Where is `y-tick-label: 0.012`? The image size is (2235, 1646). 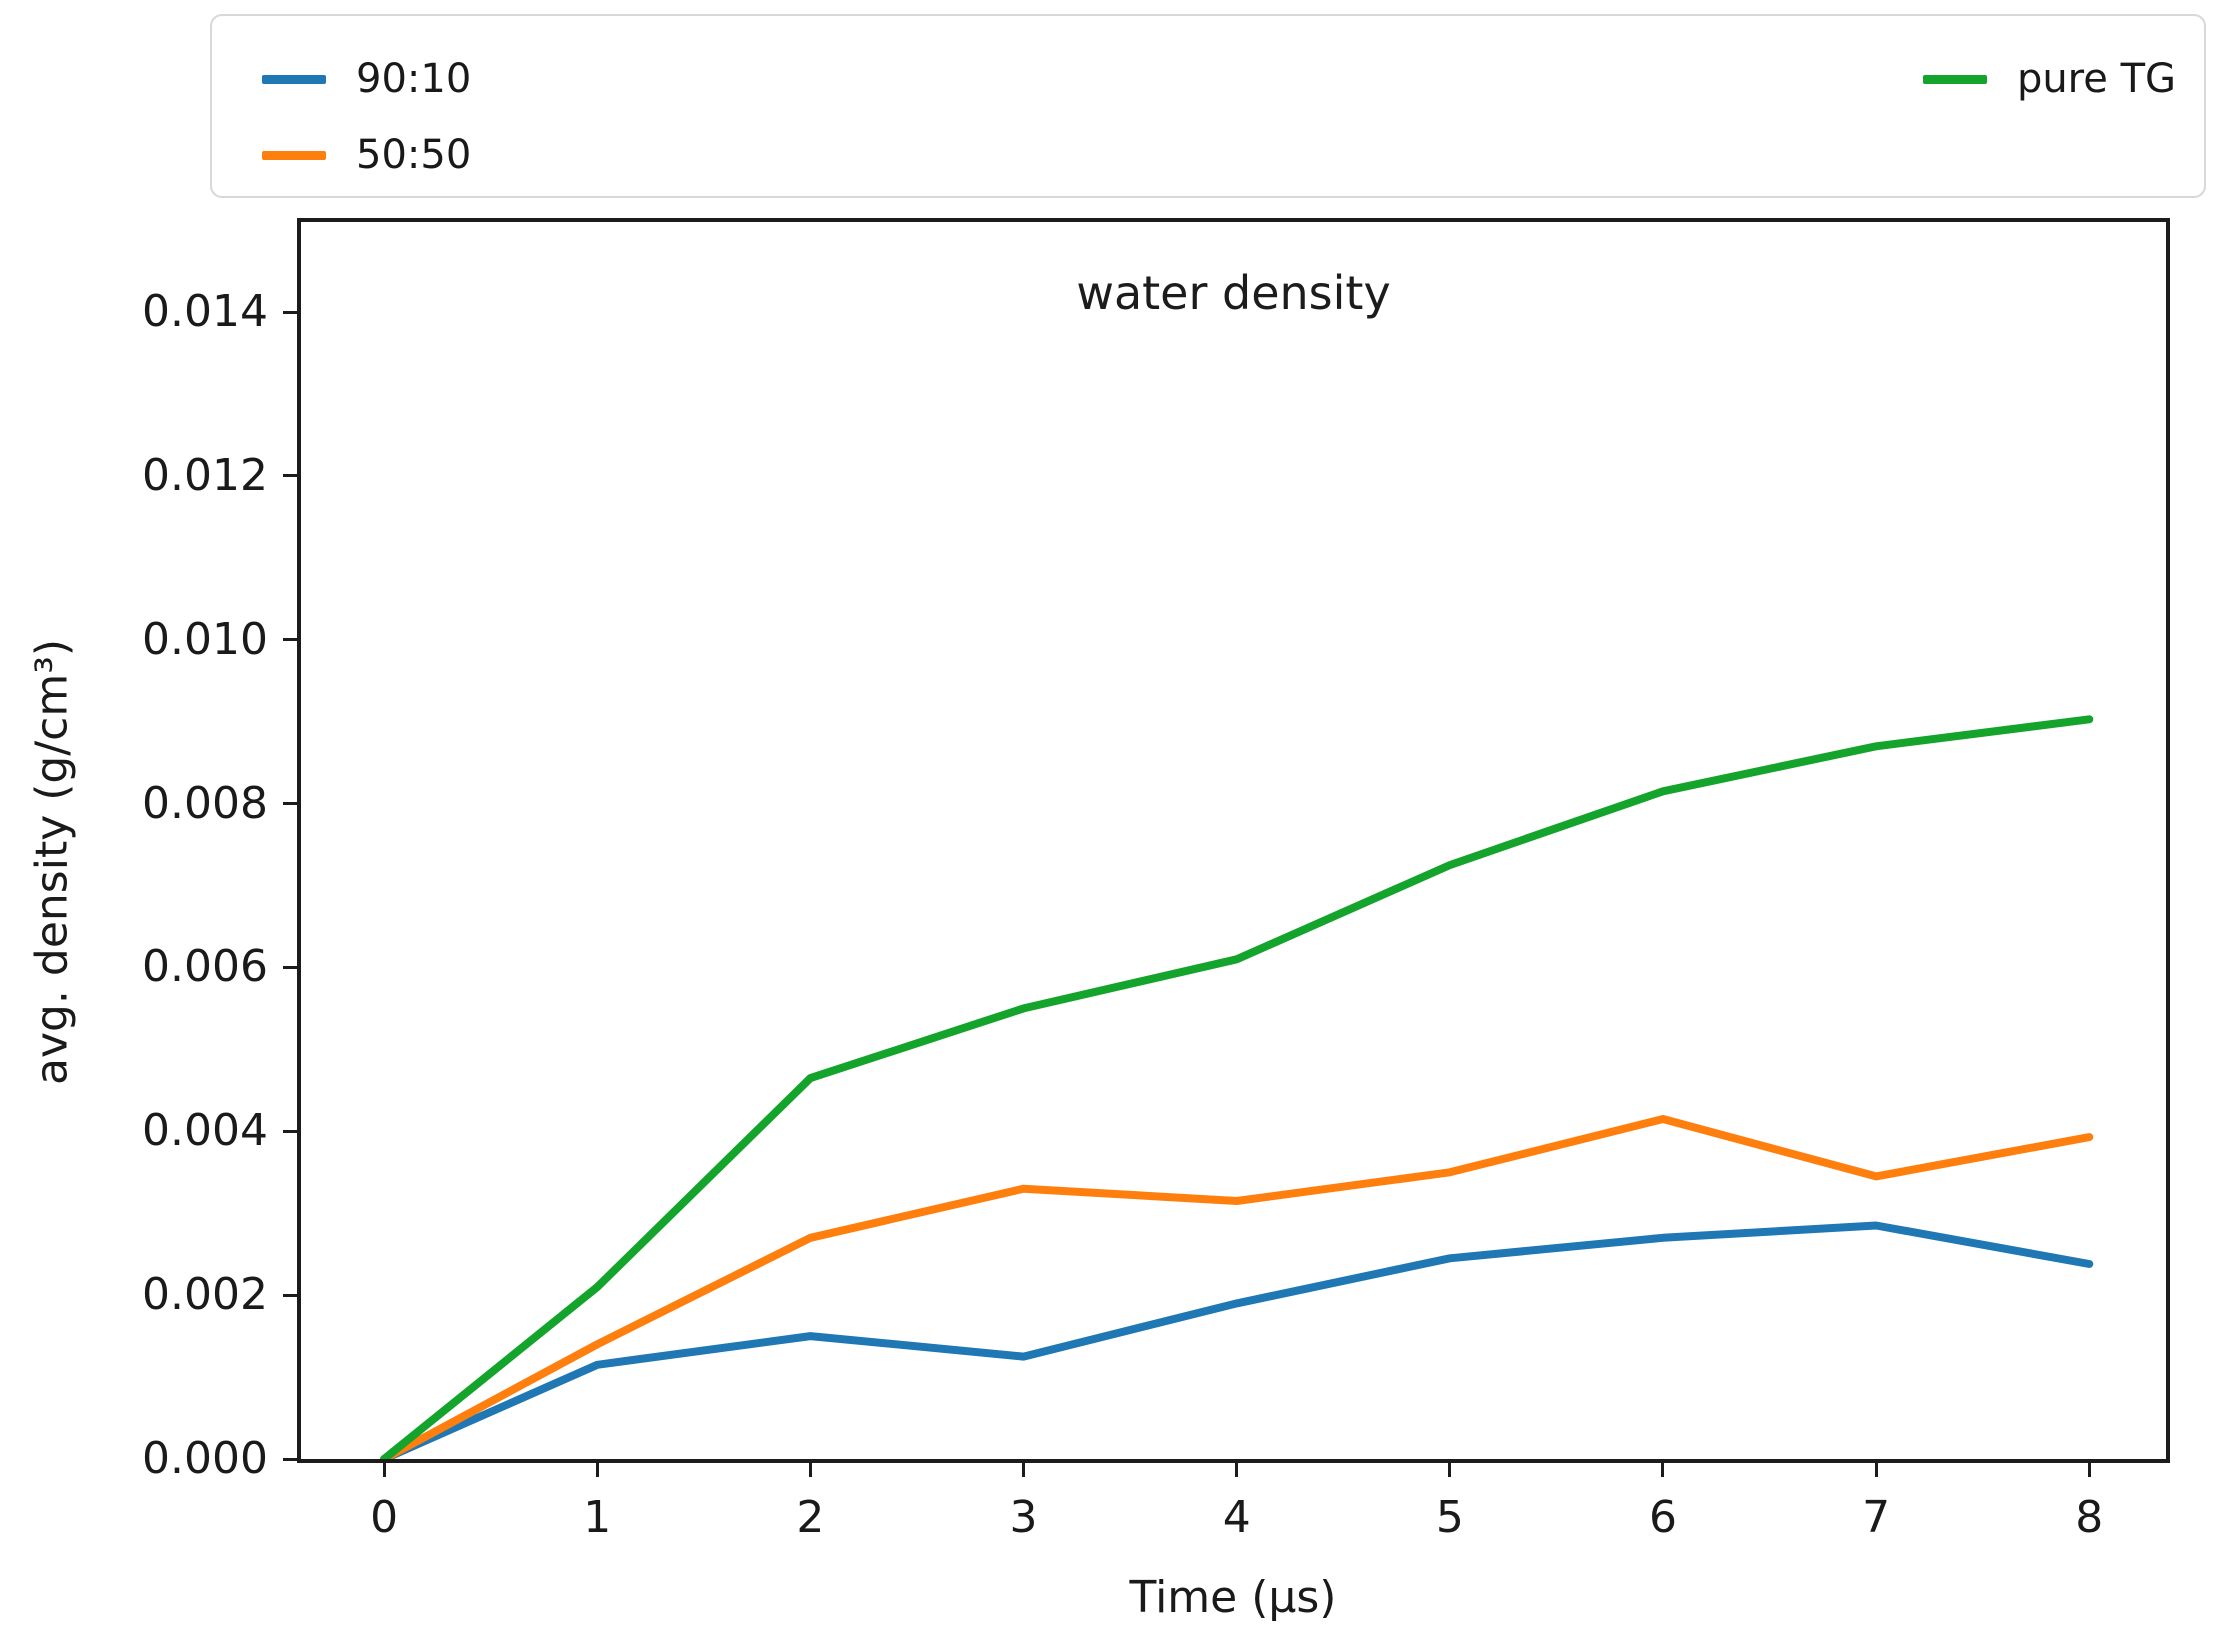 y-tick-label: 0.012 is located at coordinates (205, 475).